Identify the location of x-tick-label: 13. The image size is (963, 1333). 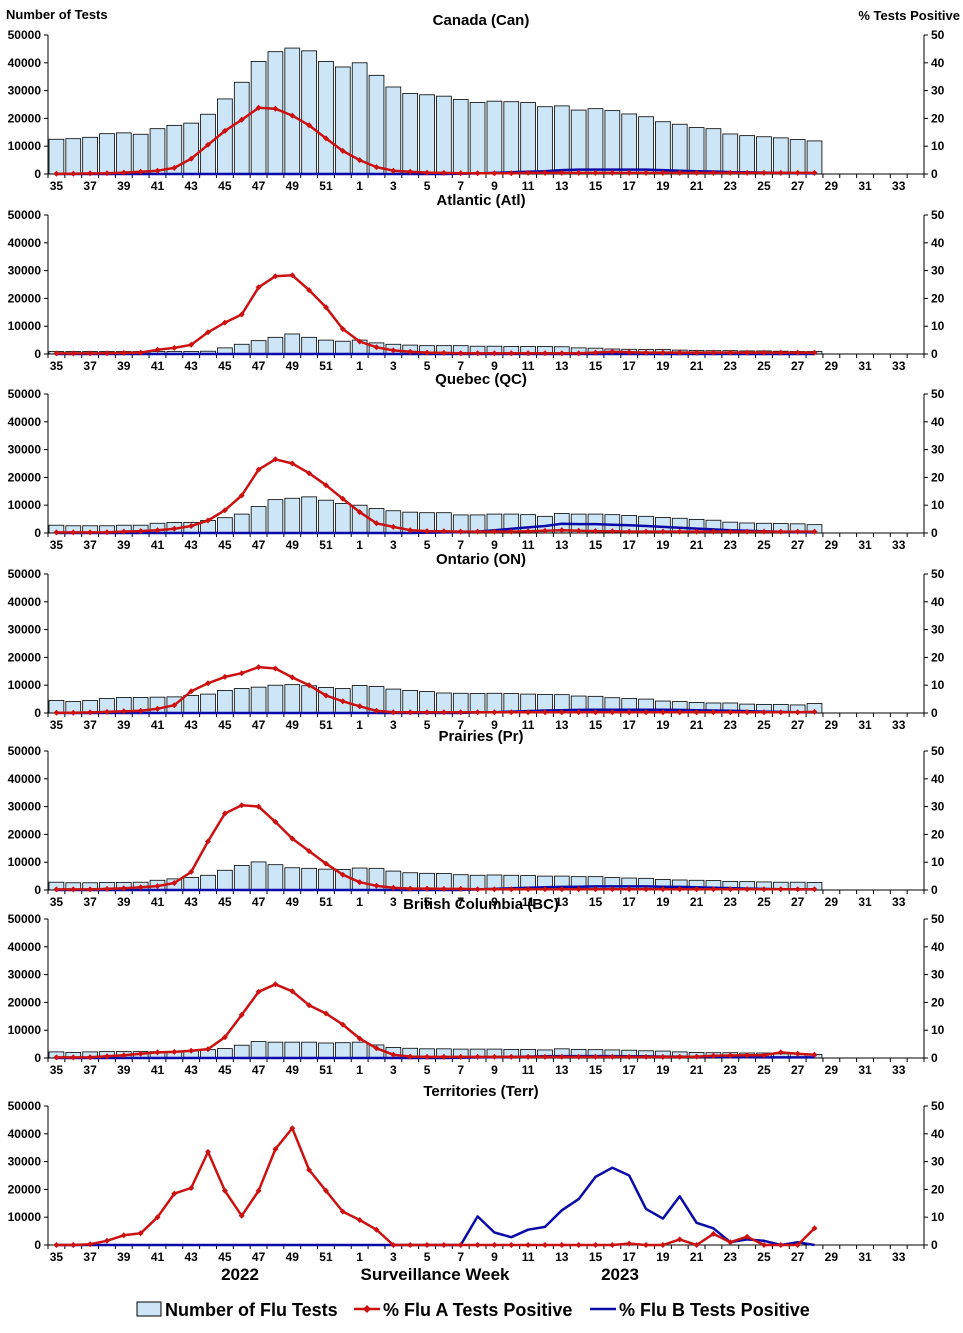
(562, 1257).